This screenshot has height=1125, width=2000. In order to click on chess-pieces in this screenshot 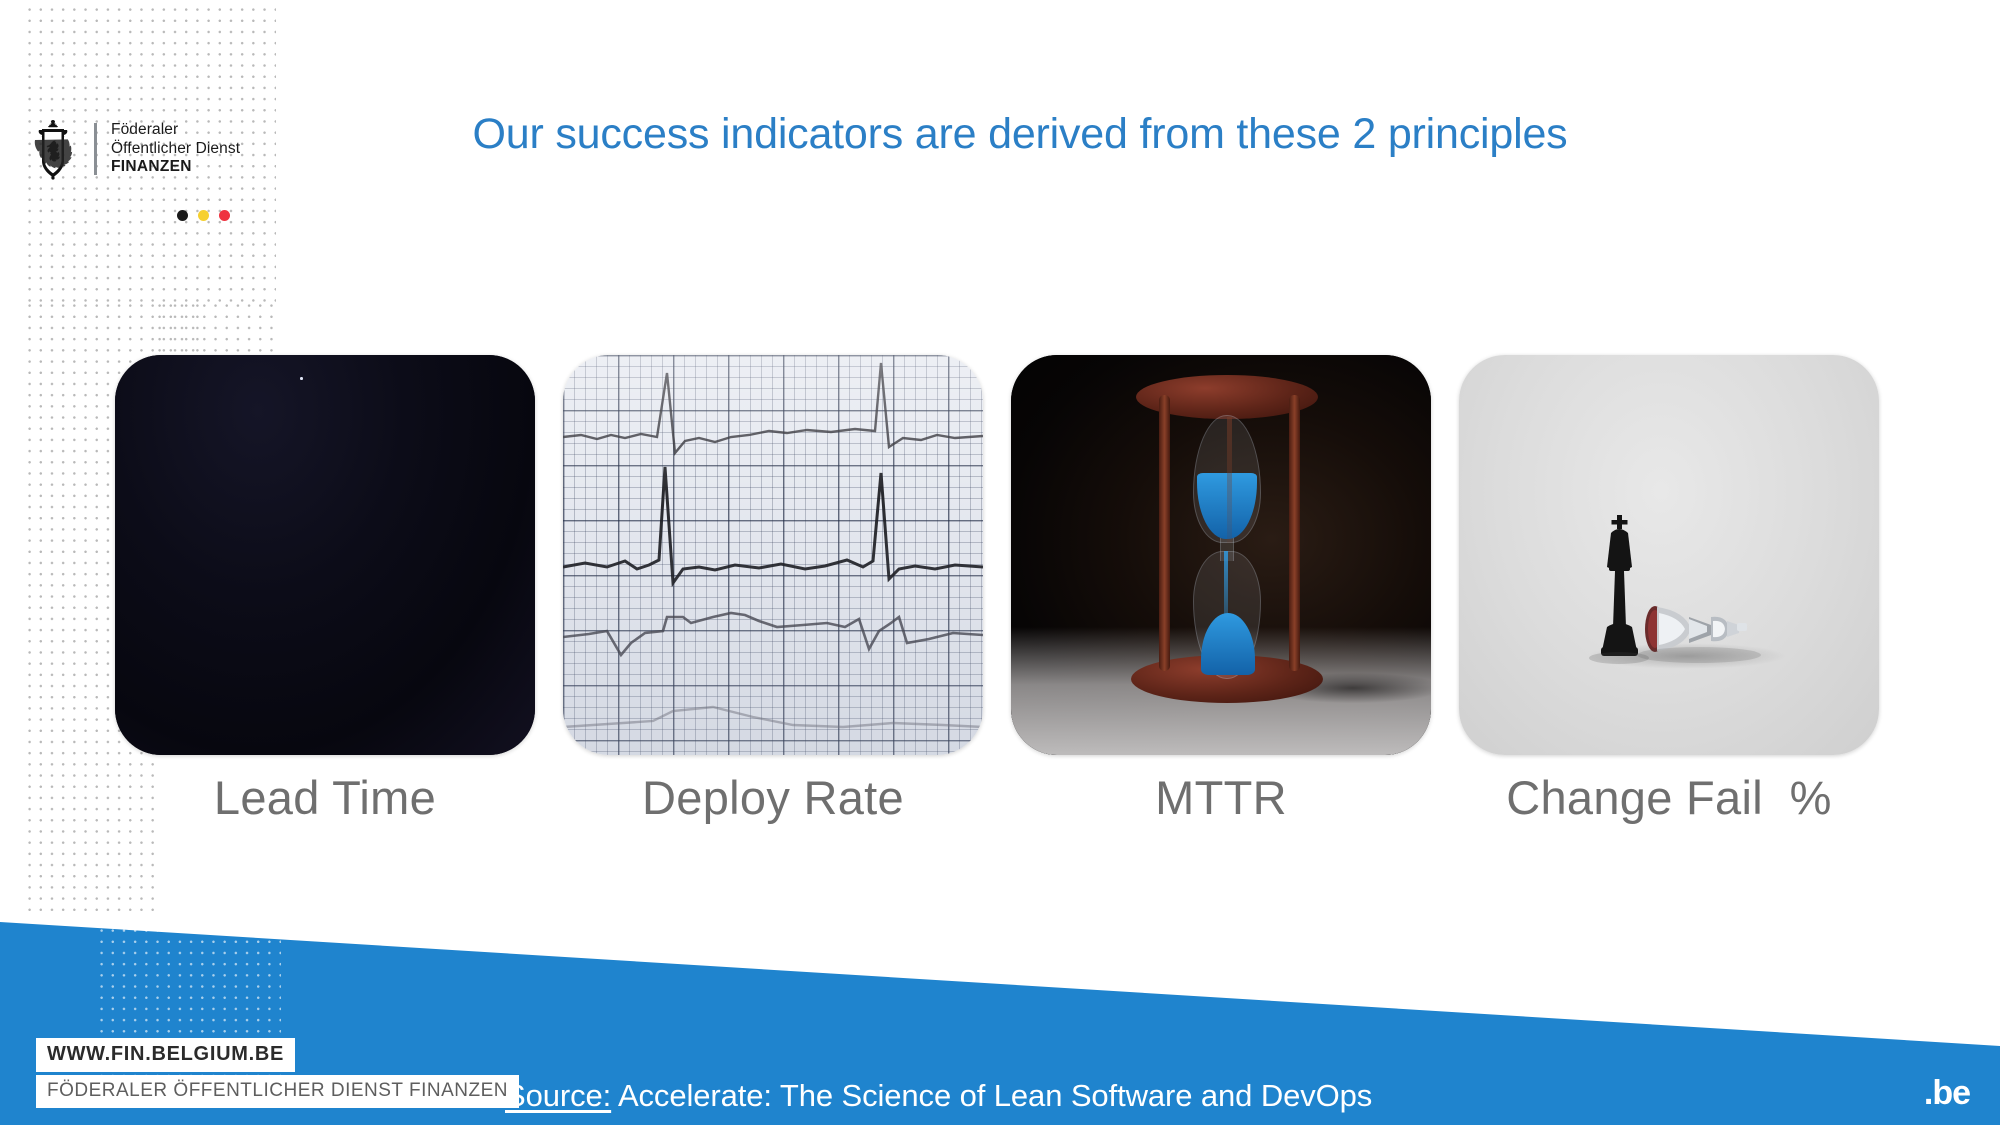, I will do `click(1675, 589)`.